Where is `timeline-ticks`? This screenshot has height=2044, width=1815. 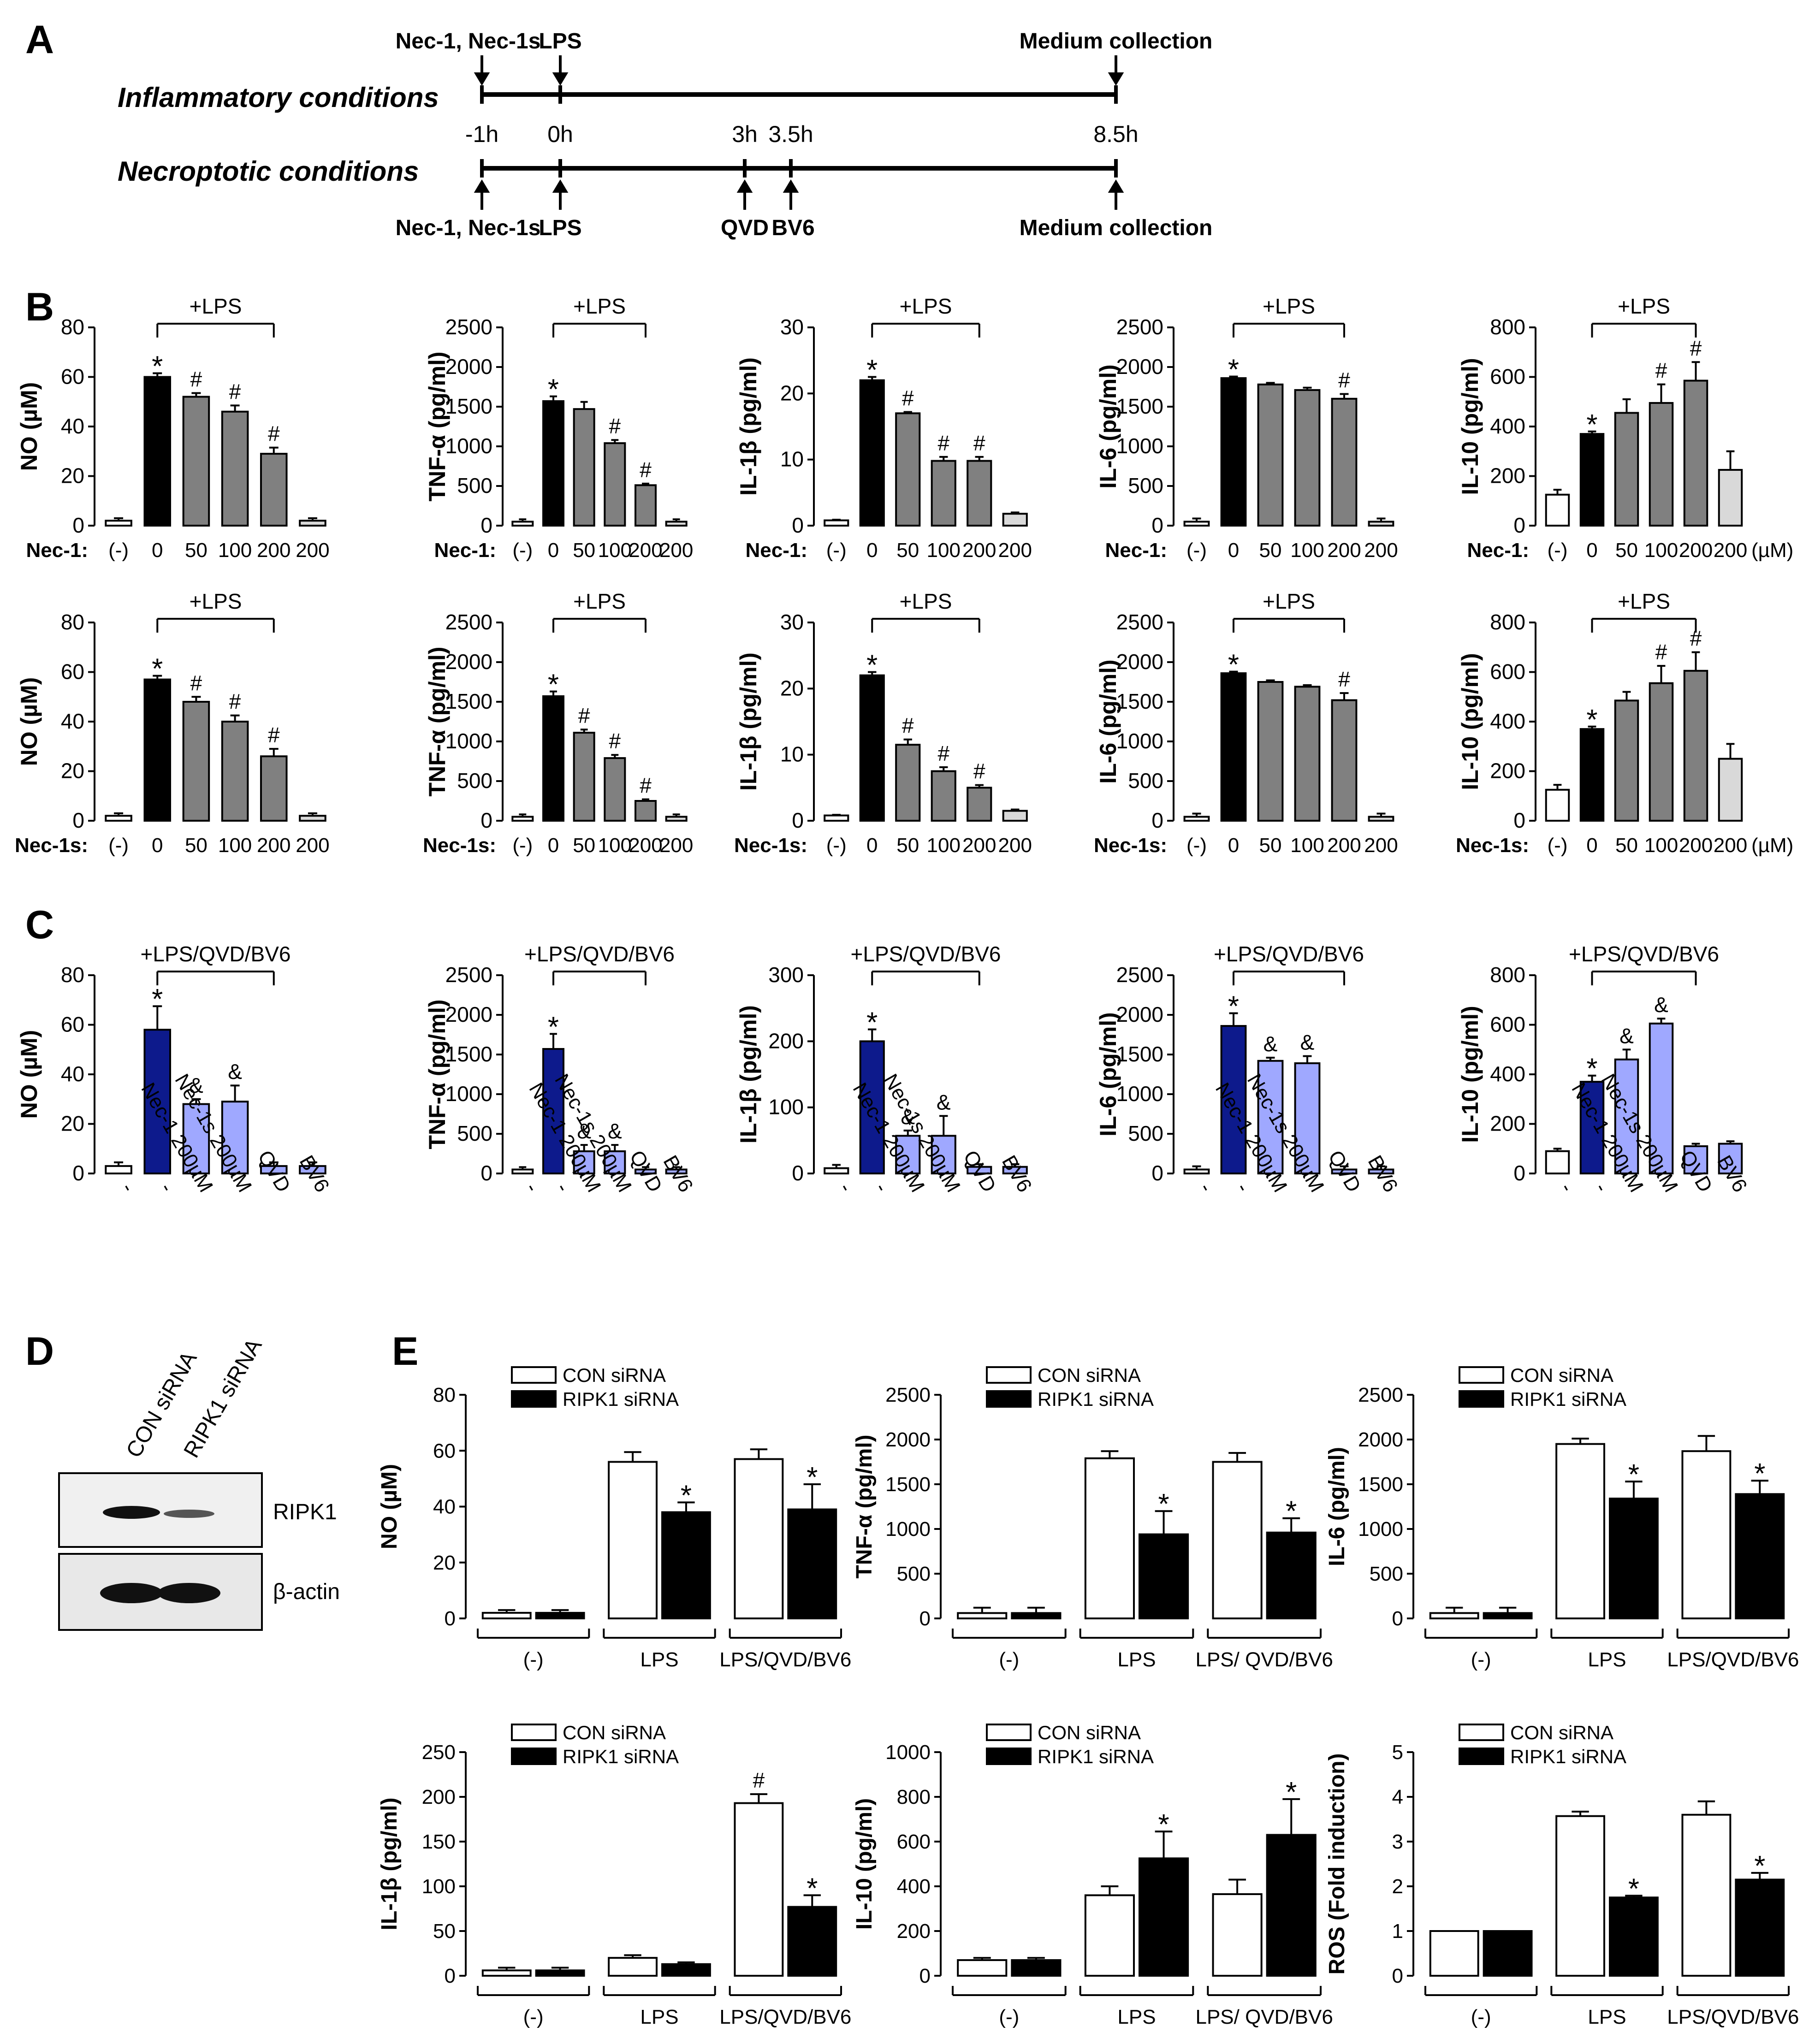
timeline-ticks is located at coordinates (799, 131).